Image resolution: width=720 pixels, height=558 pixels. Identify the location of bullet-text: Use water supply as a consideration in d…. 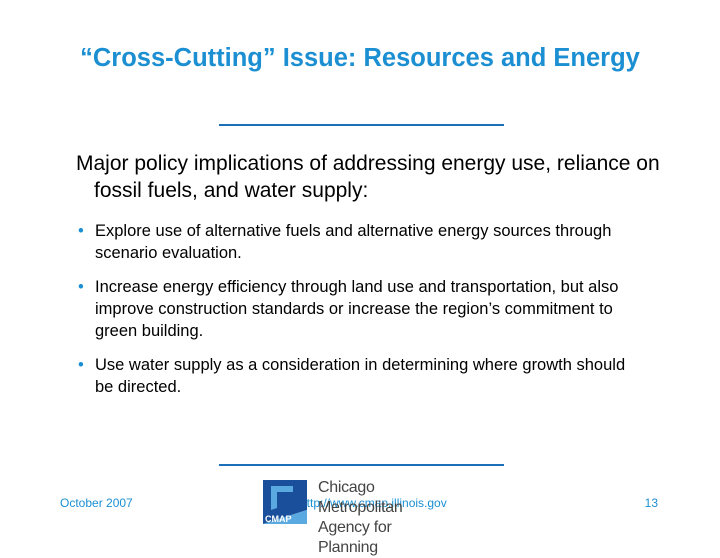
(360, 376).